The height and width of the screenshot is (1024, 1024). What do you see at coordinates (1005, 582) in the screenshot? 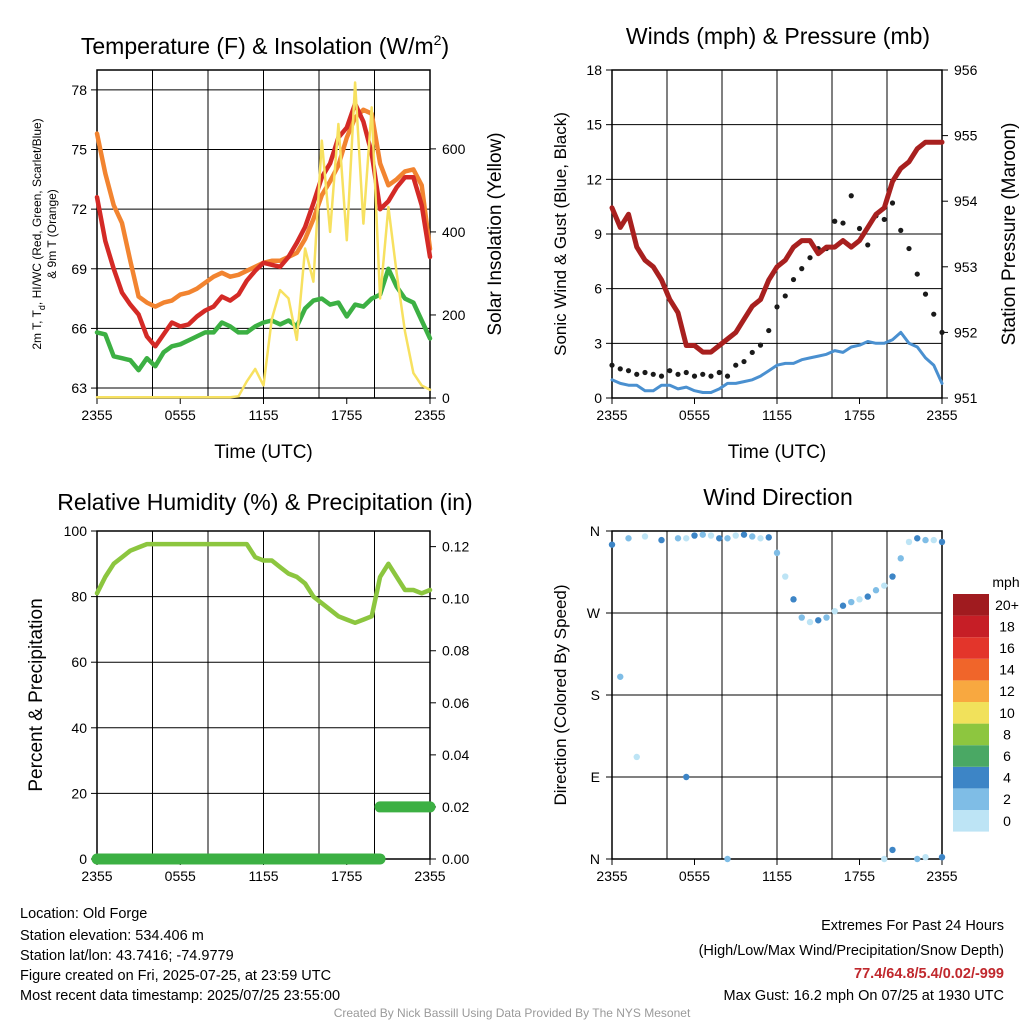
I see `speed-legend-title: mph` at bounding box center [1005, 582].